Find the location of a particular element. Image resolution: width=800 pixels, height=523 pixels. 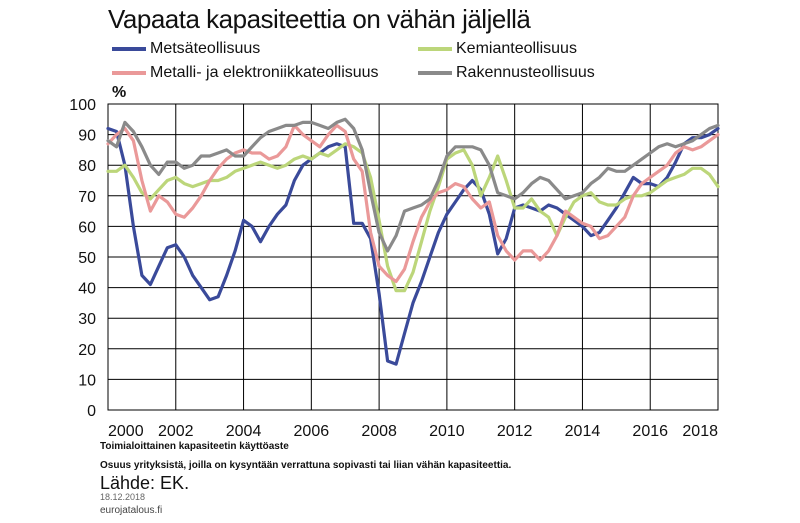

y-tick-label: 100 is located at coordinates (82, 105).